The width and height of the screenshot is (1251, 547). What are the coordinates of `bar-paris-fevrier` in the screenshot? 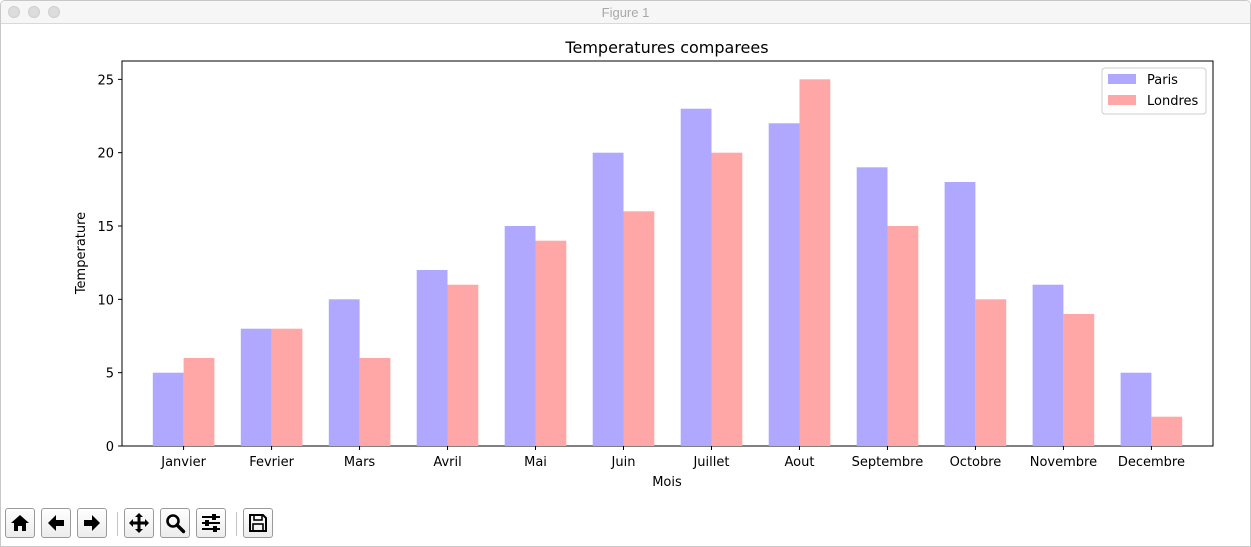 It's located at (256, 387).